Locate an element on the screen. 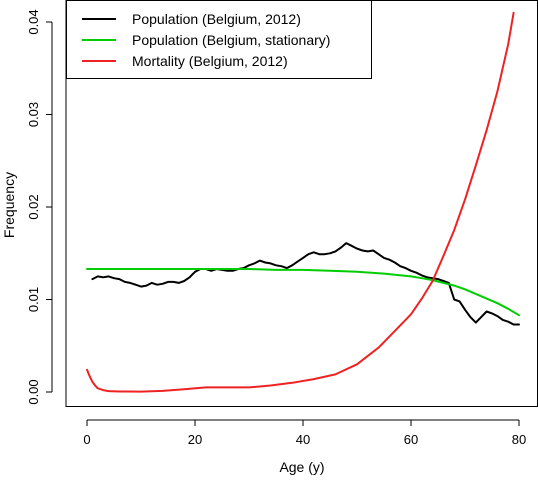 Image resolution: width=538 pixels, height=483 pixels. legend-label-3: Mortality (Belgium, 2012) is located at coordinates (210, 61).